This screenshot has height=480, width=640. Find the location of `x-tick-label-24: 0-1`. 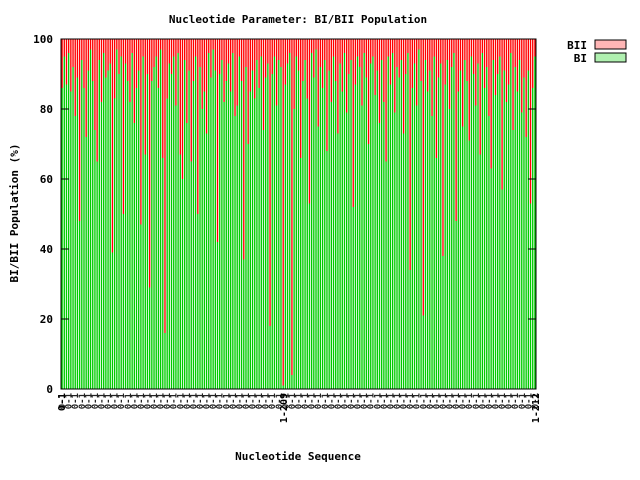

x-tick-label-24: 0-1 is located at coordinates (116, 401).